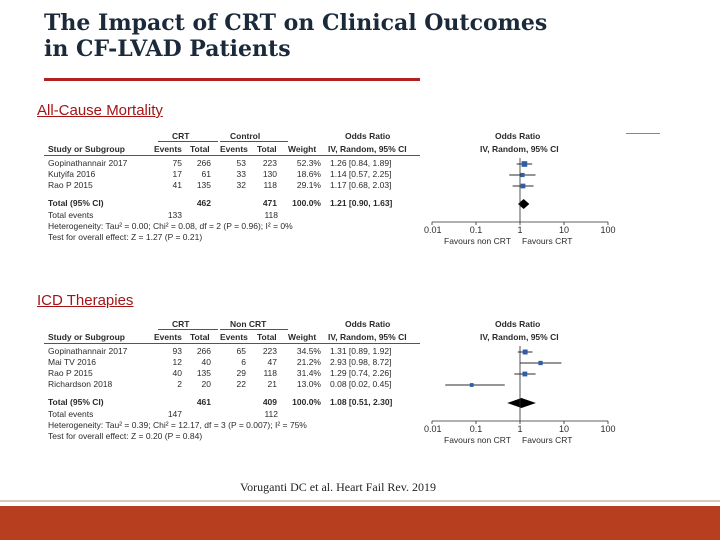 This screenshot has height=540, width=720. What do you see at coordinates (361, 203) in the screenshot?
I see `total-ci: 1.21 [0.90, 1.63]` at bounding box center [361, 203].